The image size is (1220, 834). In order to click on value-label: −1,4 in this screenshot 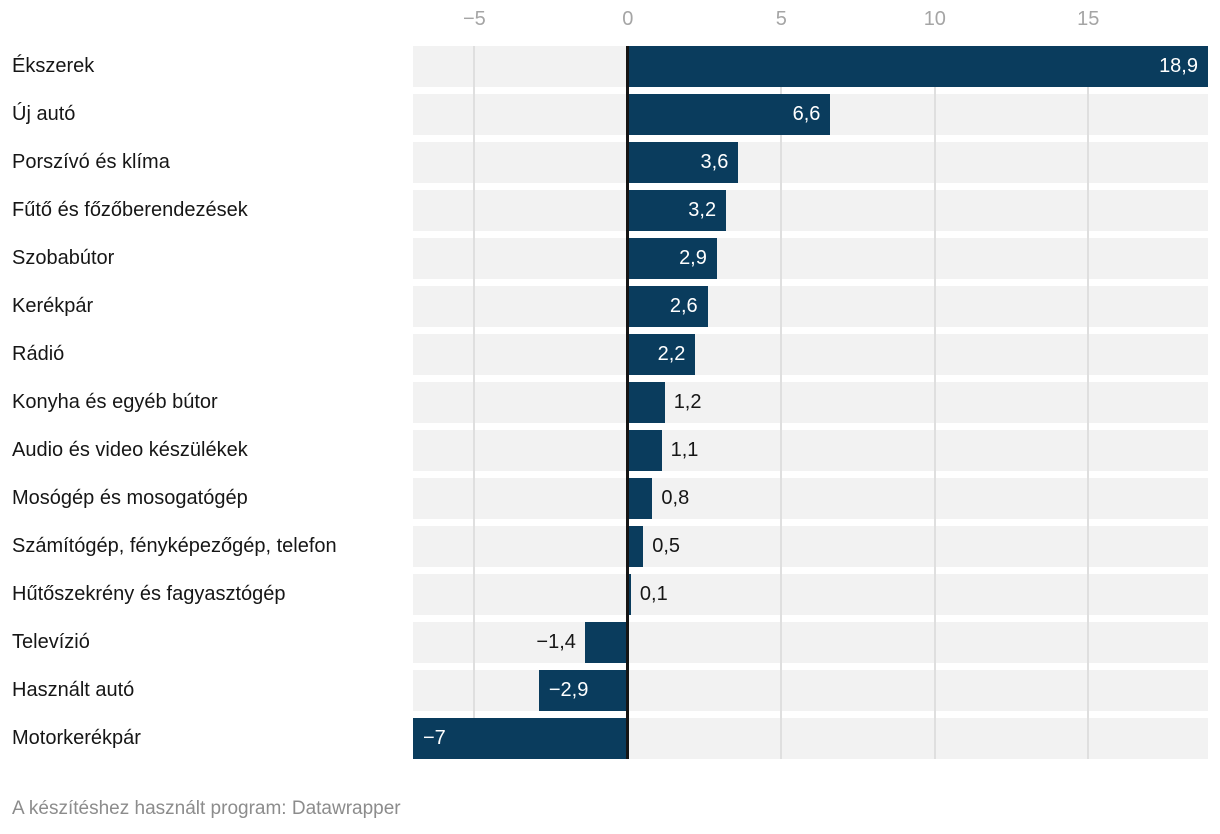, I will do `click(556, 642)`.